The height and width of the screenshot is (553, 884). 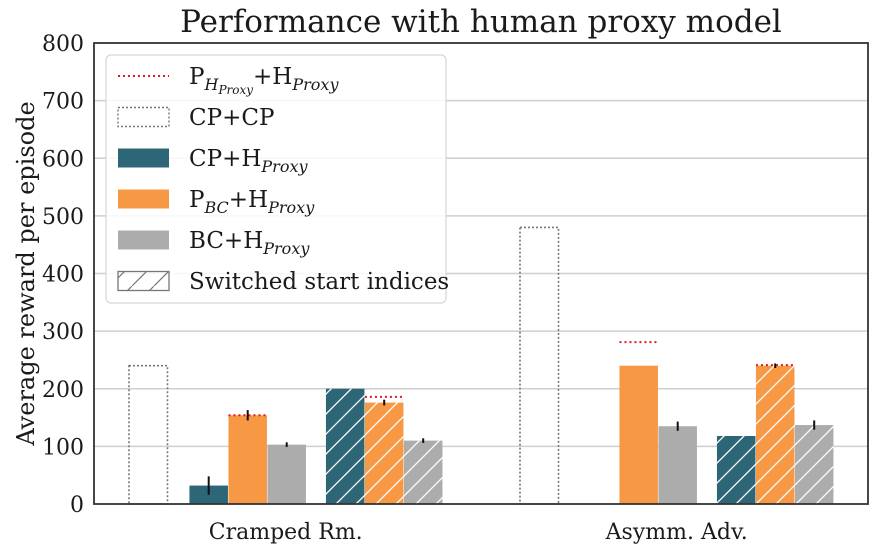 I want to click on legend-text: CP+CP, so click(x=231, y=118).